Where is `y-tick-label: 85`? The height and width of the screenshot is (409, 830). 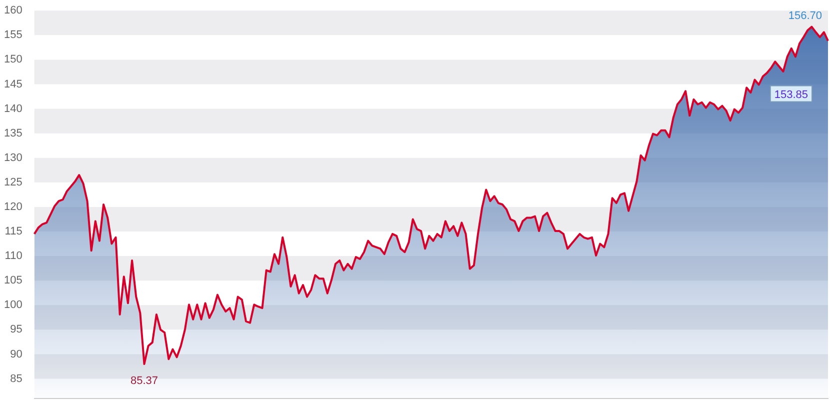
y-tick-label: 85 is located at coordinates (16, 378).